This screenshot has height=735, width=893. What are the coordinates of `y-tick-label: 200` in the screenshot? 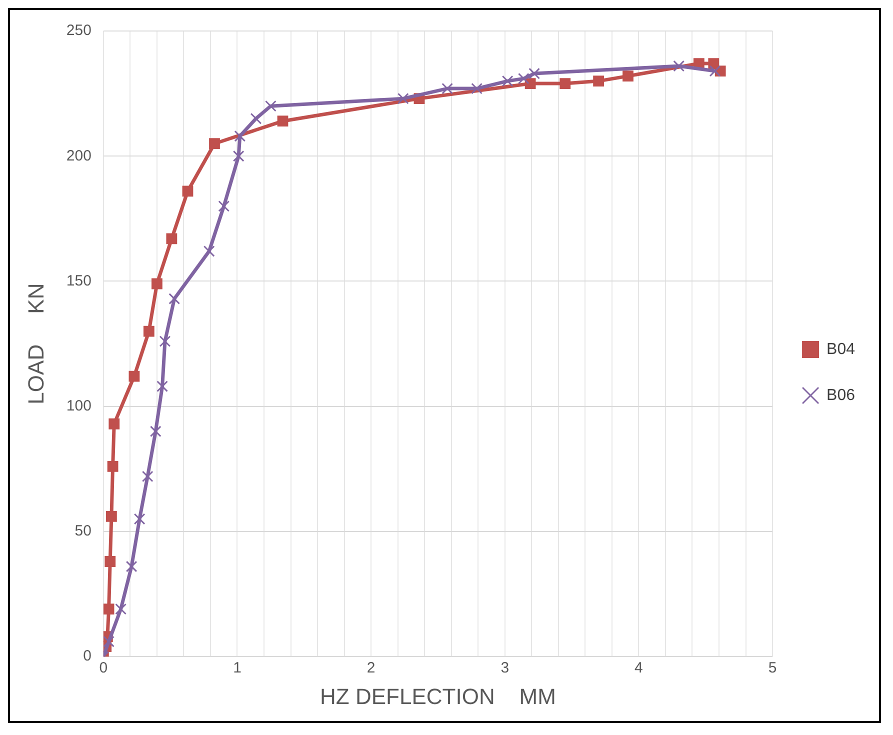 It's located at (79, 155).